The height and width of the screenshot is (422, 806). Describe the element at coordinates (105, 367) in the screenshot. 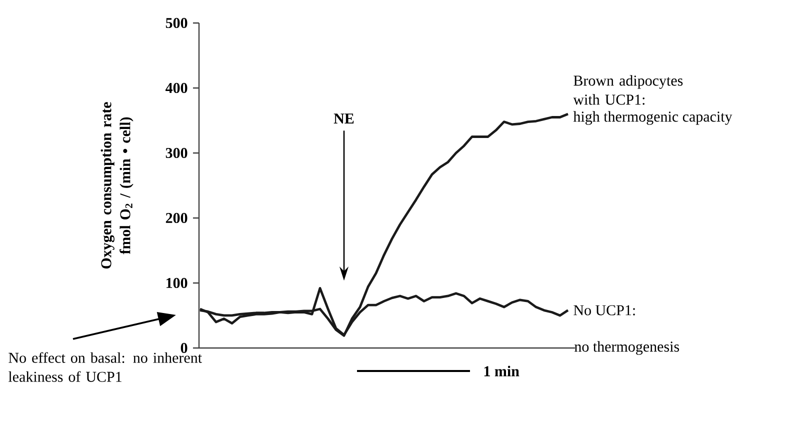

I see `text: No effect on basal: no inherent leakiness of UCP1` at that location.